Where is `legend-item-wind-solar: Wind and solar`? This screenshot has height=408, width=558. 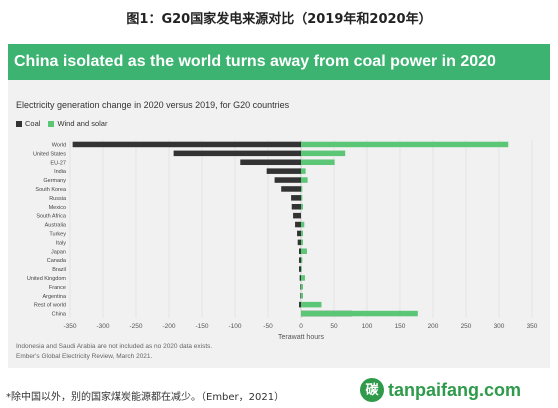
legend-item-wind-solar: Wind and solar is located at coordinates (77, 123).